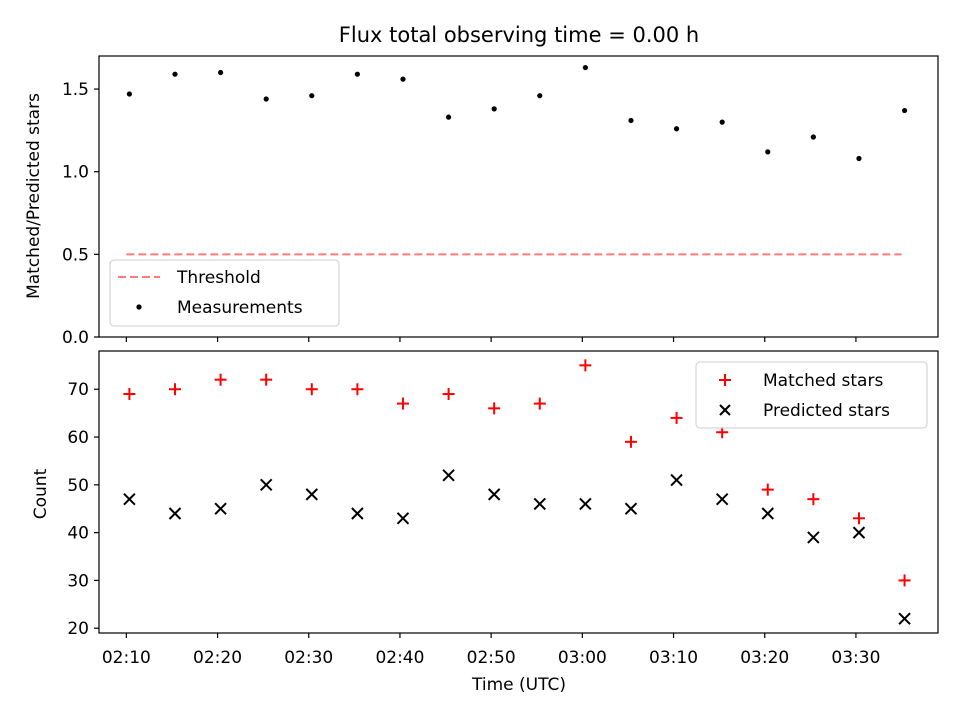 The image size is (960, 720). I want to click on ratio-y-tick-label: 0.0, so click(75, 338).